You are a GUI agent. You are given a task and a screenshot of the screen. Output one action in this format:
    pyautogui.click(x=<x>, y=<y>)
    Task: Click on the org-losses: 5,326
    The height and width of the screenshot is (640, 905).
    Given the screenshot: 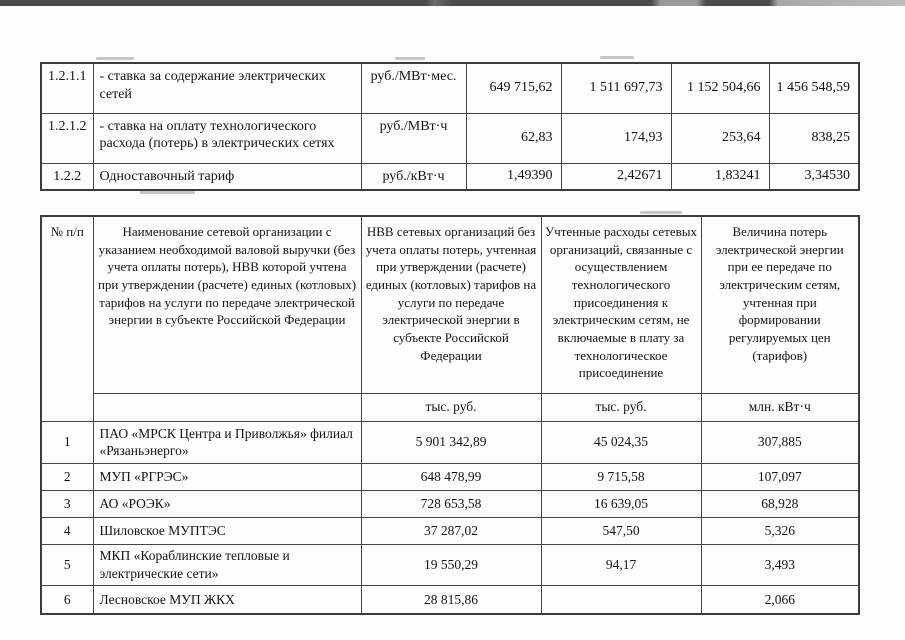 What is the action you would take?
    pyautogui.click(x=780, y=530)
    